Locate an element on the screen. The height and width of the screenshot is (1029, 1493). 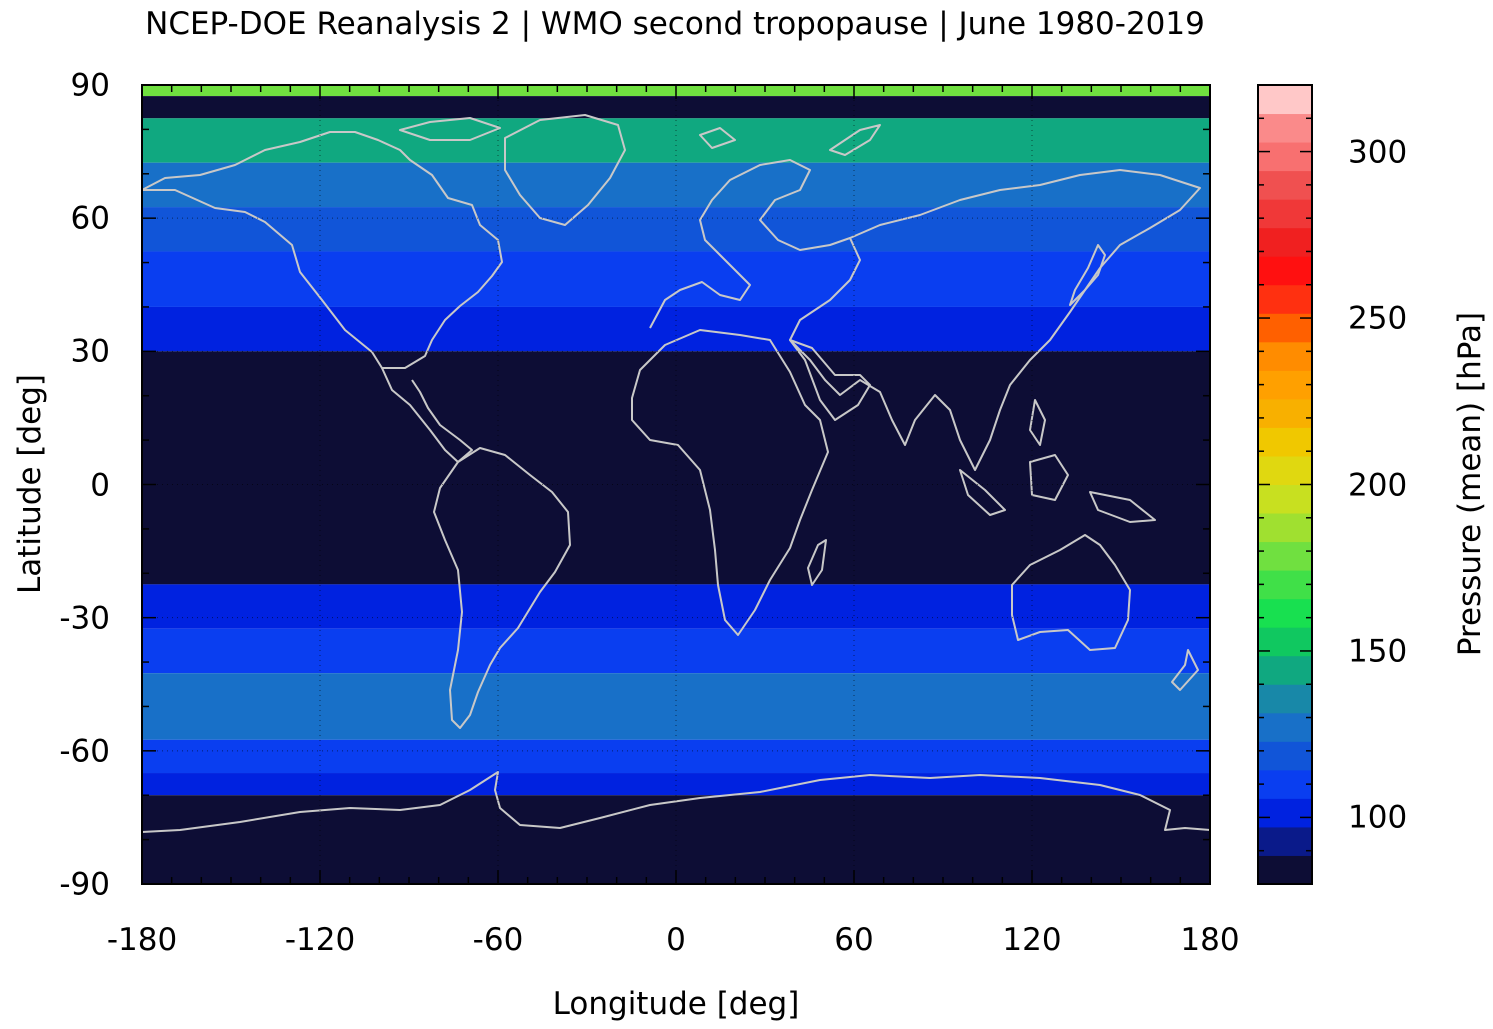
coastline-novaya-zemlya is located at coordinates (855, 140).